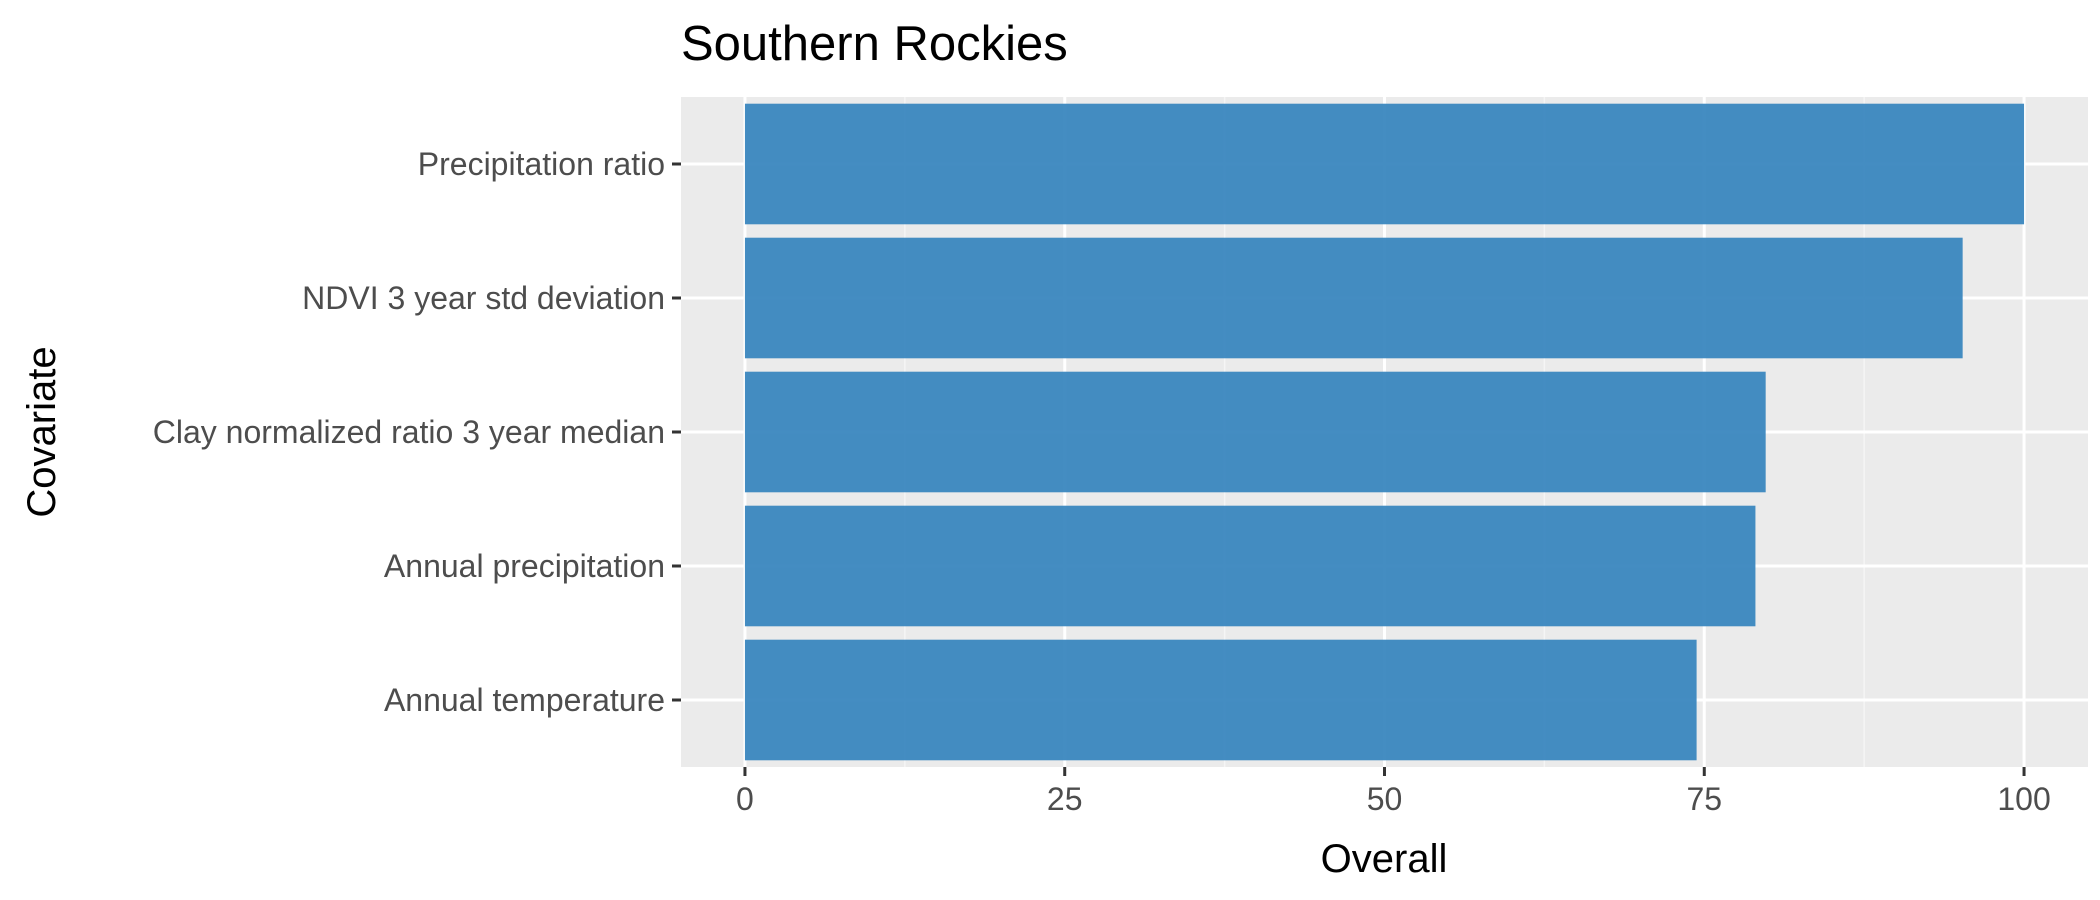 This screenshot has height=900, width=2100. What do you see at coordinates (524, 700) in the screenshot?
I see `y-tick-label: Annual temperature` at bounding box center [524, 700].